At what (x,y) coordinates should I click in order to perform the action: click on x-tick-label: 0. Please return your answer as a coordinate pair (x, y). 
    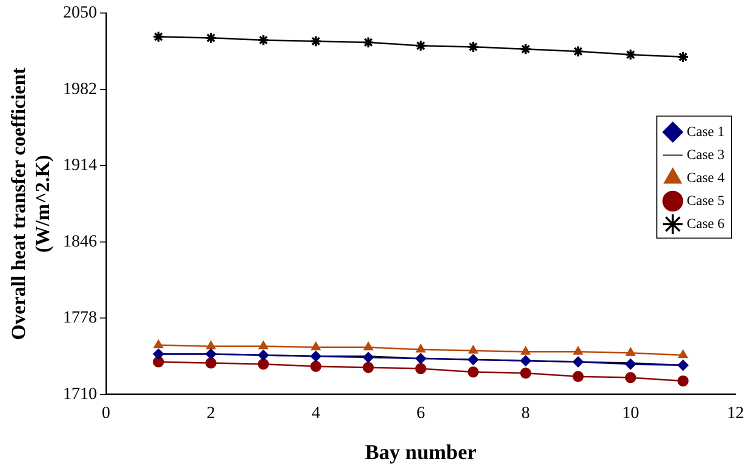
    Looking at the image, I should click on (106, 412).